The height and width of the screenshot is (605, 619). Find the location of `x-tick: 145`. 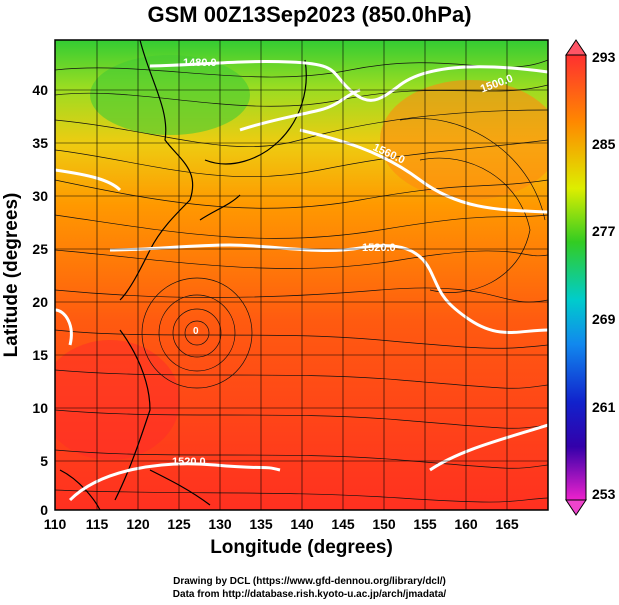

x-tick: 145 is located at coordinates (343, 524).